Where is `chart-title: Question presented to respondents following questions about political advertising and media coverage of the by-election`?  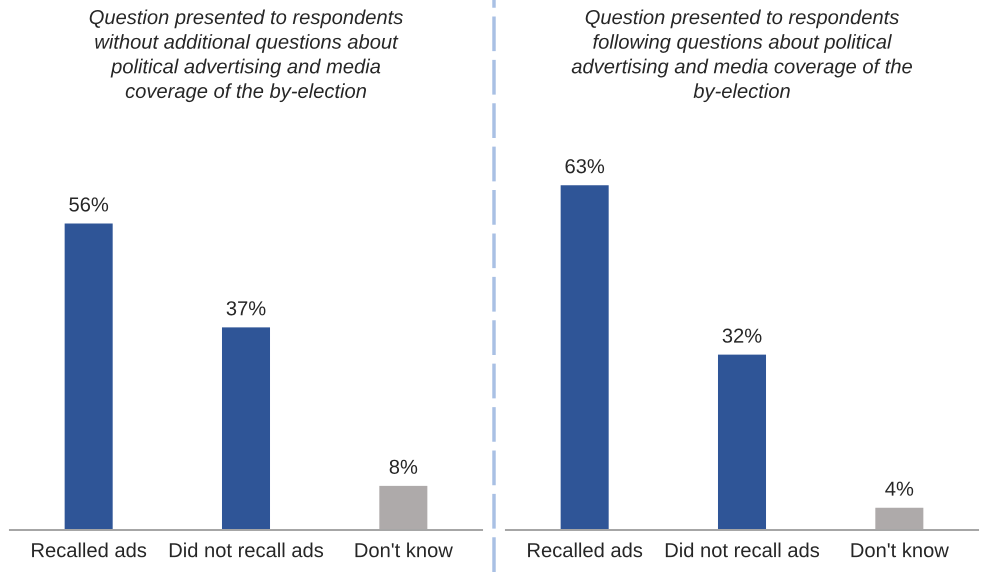
chart-title: Question presented to respondents following questions about political advertising and media coverage of the by-election is located at coordinates (742, 55).